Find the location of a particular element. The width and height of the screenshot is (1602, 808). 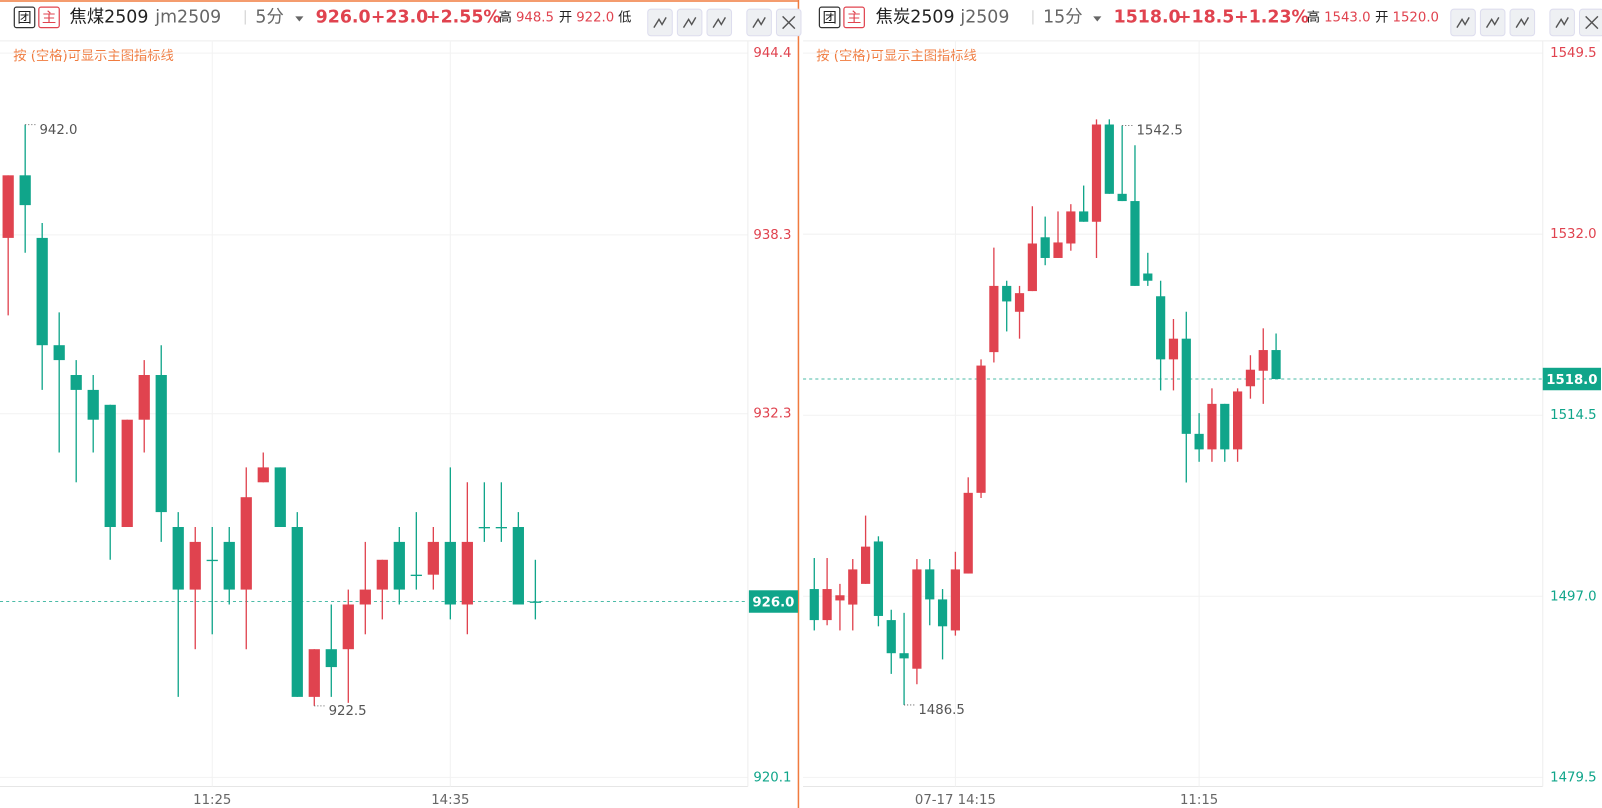

header-change: +18.5 is located at coordinates (1205, 17).